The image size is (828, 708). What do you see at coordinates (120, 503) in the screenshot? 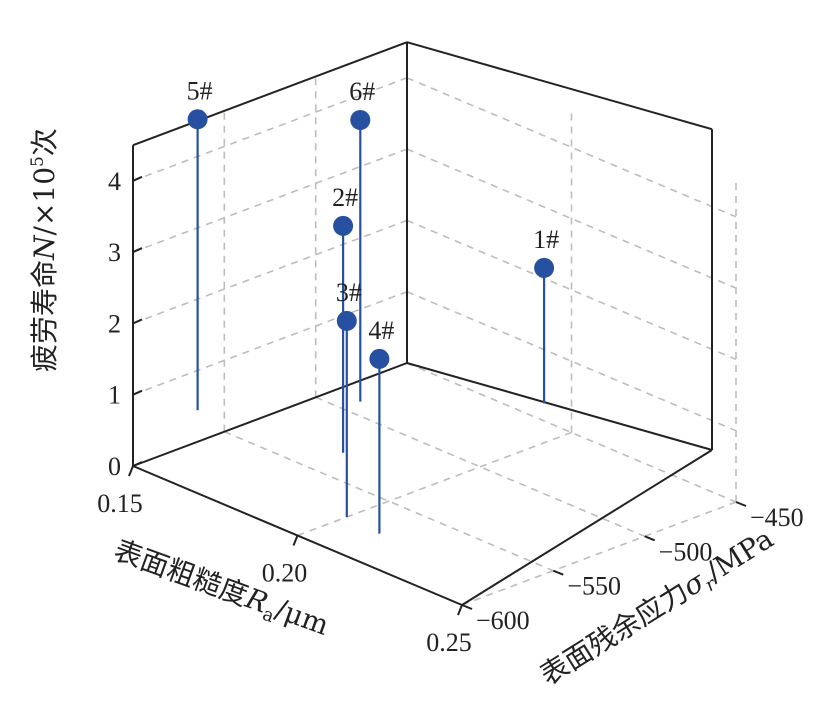
I see `x-tick-label: 0.15` at bounding box center [120, 503].